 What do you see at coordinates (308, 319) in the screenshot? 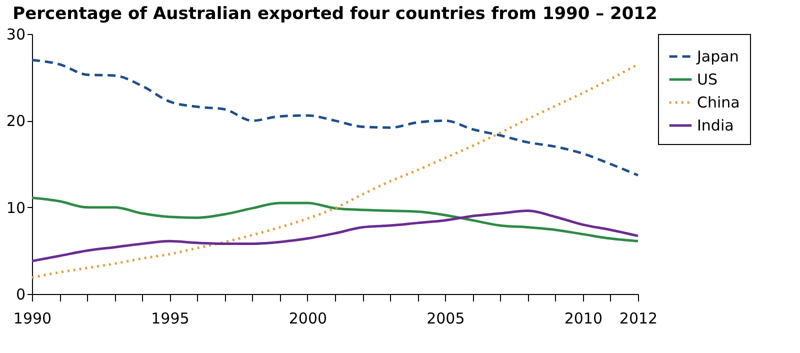
I see `x-tick-label: 2000` at bounding box center [308, 319].